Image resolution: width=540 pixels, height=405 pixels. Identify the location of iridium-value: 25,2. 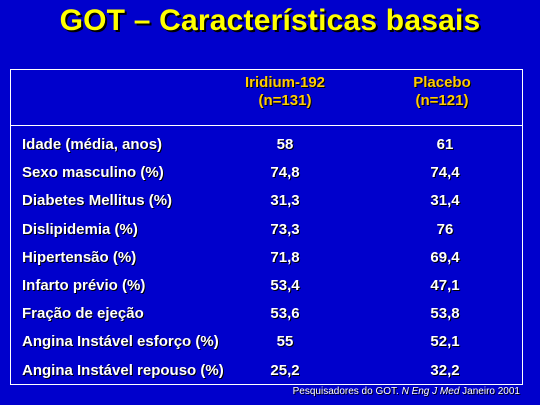
(285, 370).